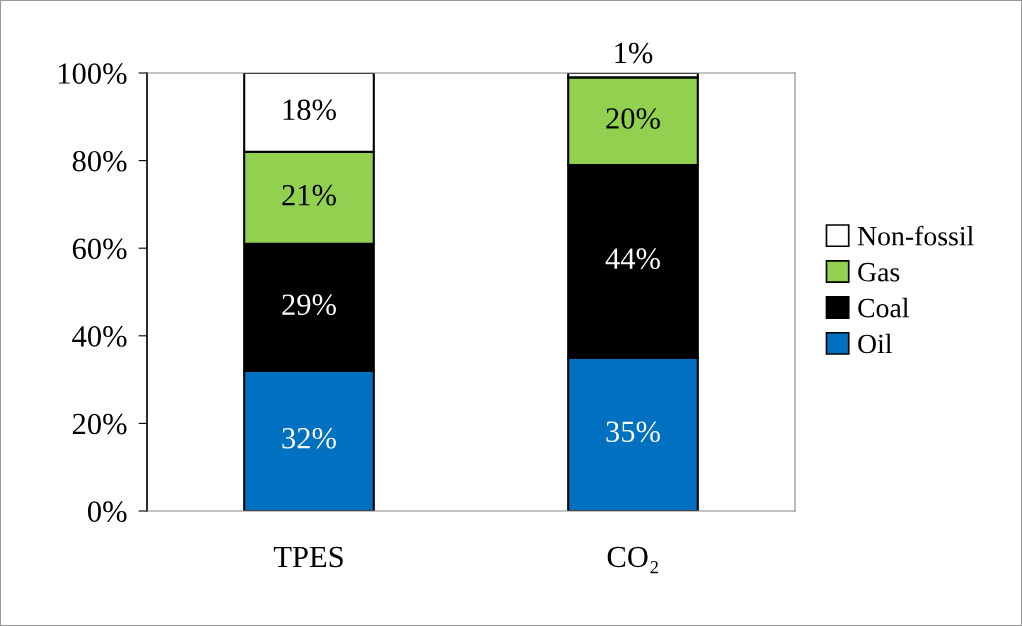 This screenshot has width=1022, height=626. What do you see at coordinates (309, 305) in the screenshot?
I see `data-label: 29%` at bounding box center [309, 305].